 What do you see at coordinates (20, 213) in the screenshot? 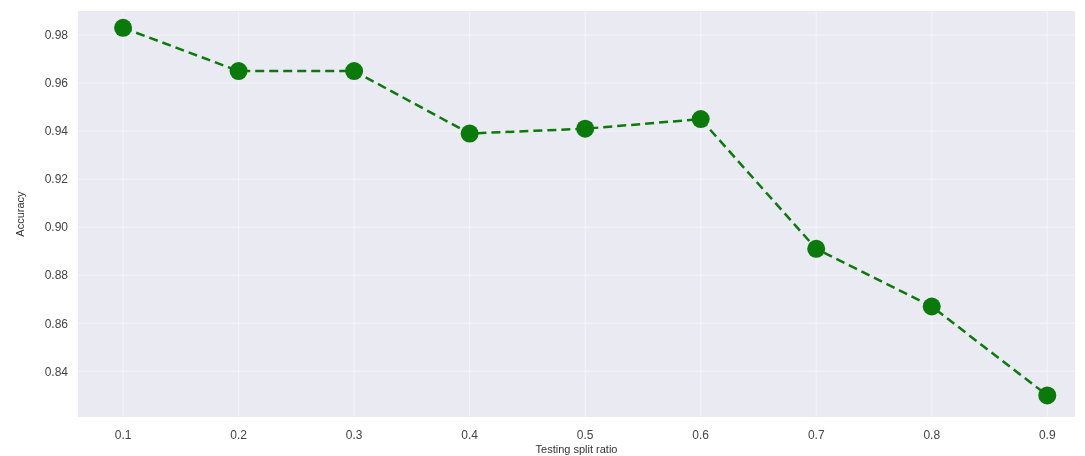
I see `y-axis-title: Accuracy` at bounding box center [20, 213].